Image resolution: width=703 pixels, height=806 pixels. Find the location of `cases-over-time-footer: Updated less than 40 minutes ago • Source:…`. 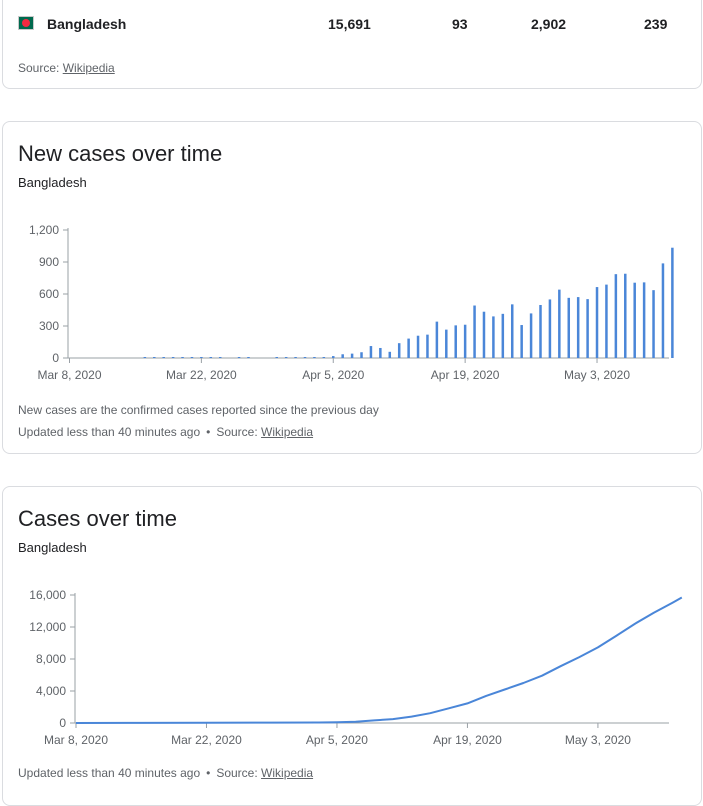

cases-over-time-footer: Updated less than 40 minutes ago • Source:… is located at coordinates (165, 773).